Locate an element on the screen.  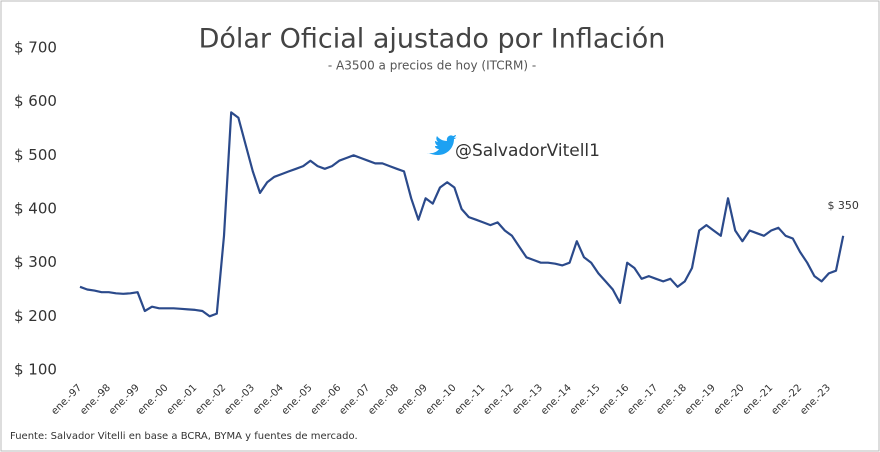
data-label: $ 350 is located at coordinates (843, 205).